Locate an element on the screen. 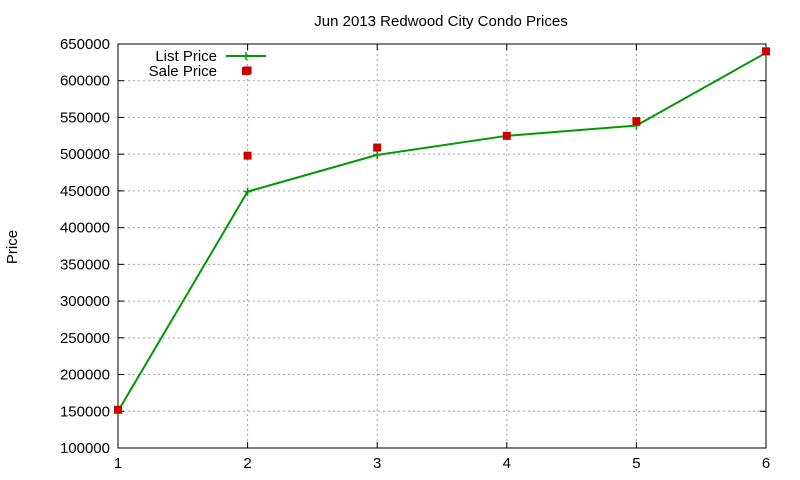 This screenshot has height=480, width=800. legend-entry-list-price: List Price is located at coordinates (210, 56).